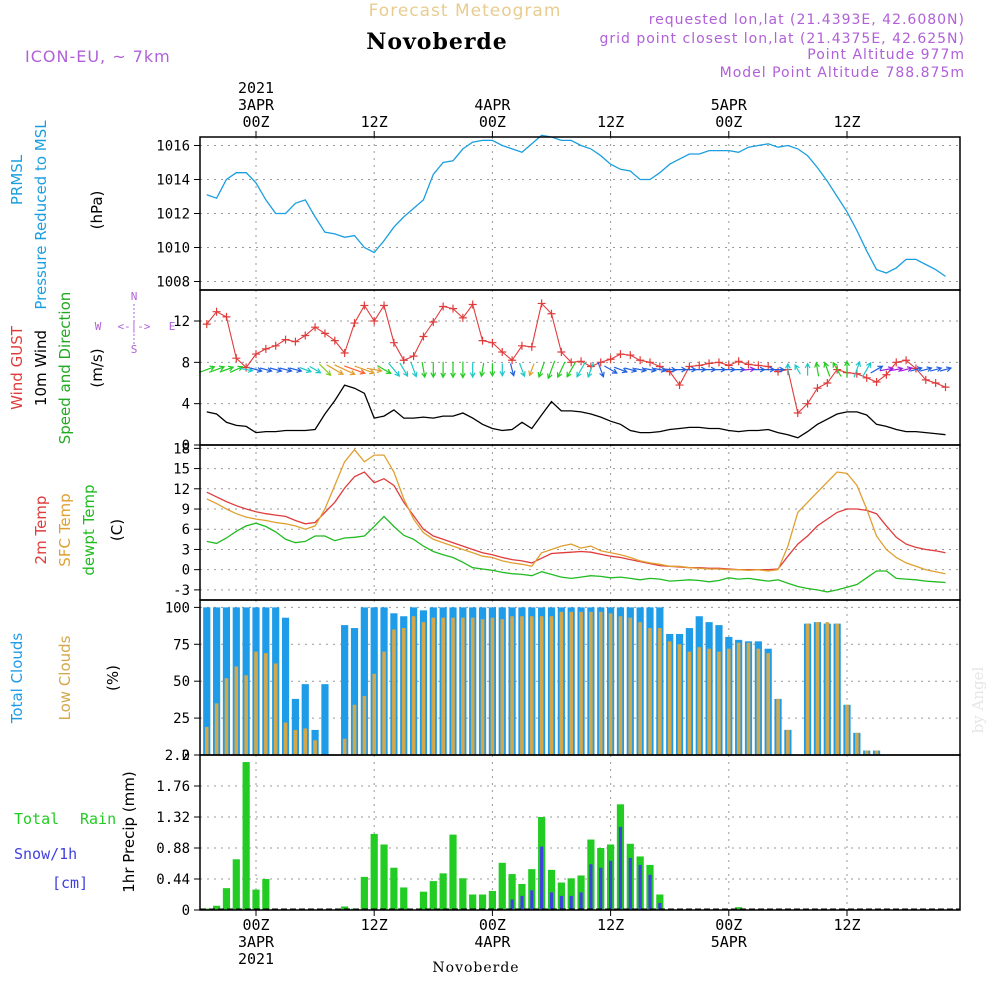  Describe the element at coordinates (576, 521) in the screenshot. I see `temp2m-line` at that location.